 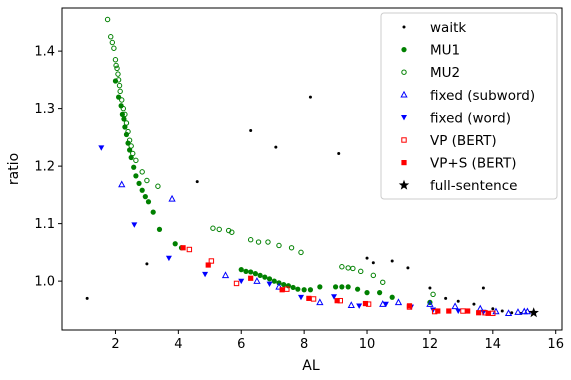 I want to click on x-tick-label: 14, so click(x=493, y=344).